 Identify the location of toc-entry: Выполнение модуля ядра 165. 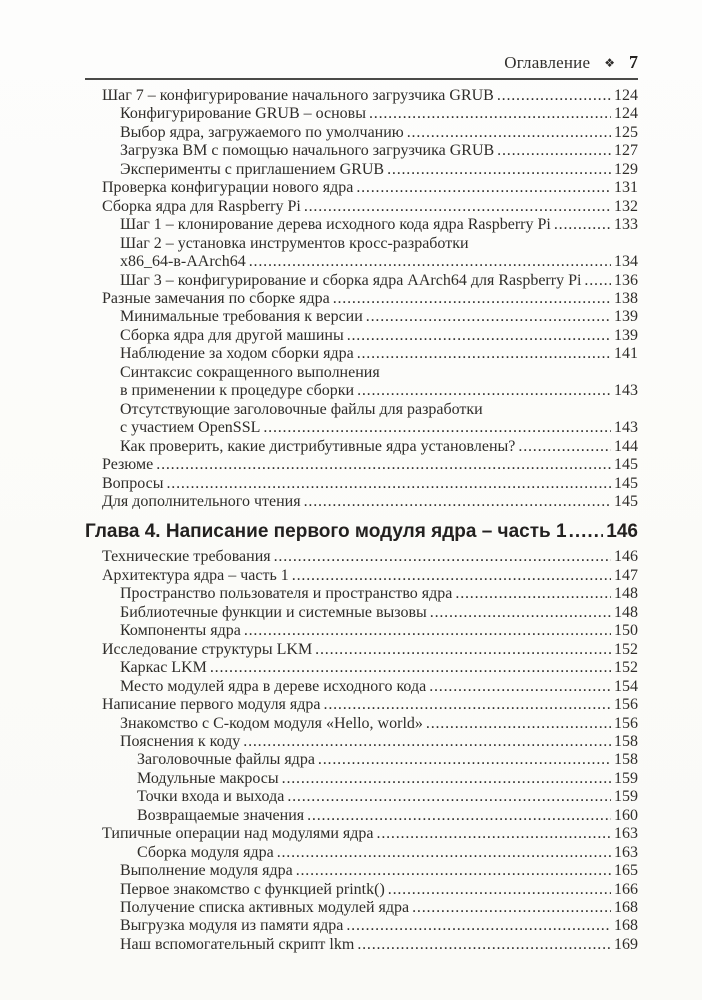
(361, 871).